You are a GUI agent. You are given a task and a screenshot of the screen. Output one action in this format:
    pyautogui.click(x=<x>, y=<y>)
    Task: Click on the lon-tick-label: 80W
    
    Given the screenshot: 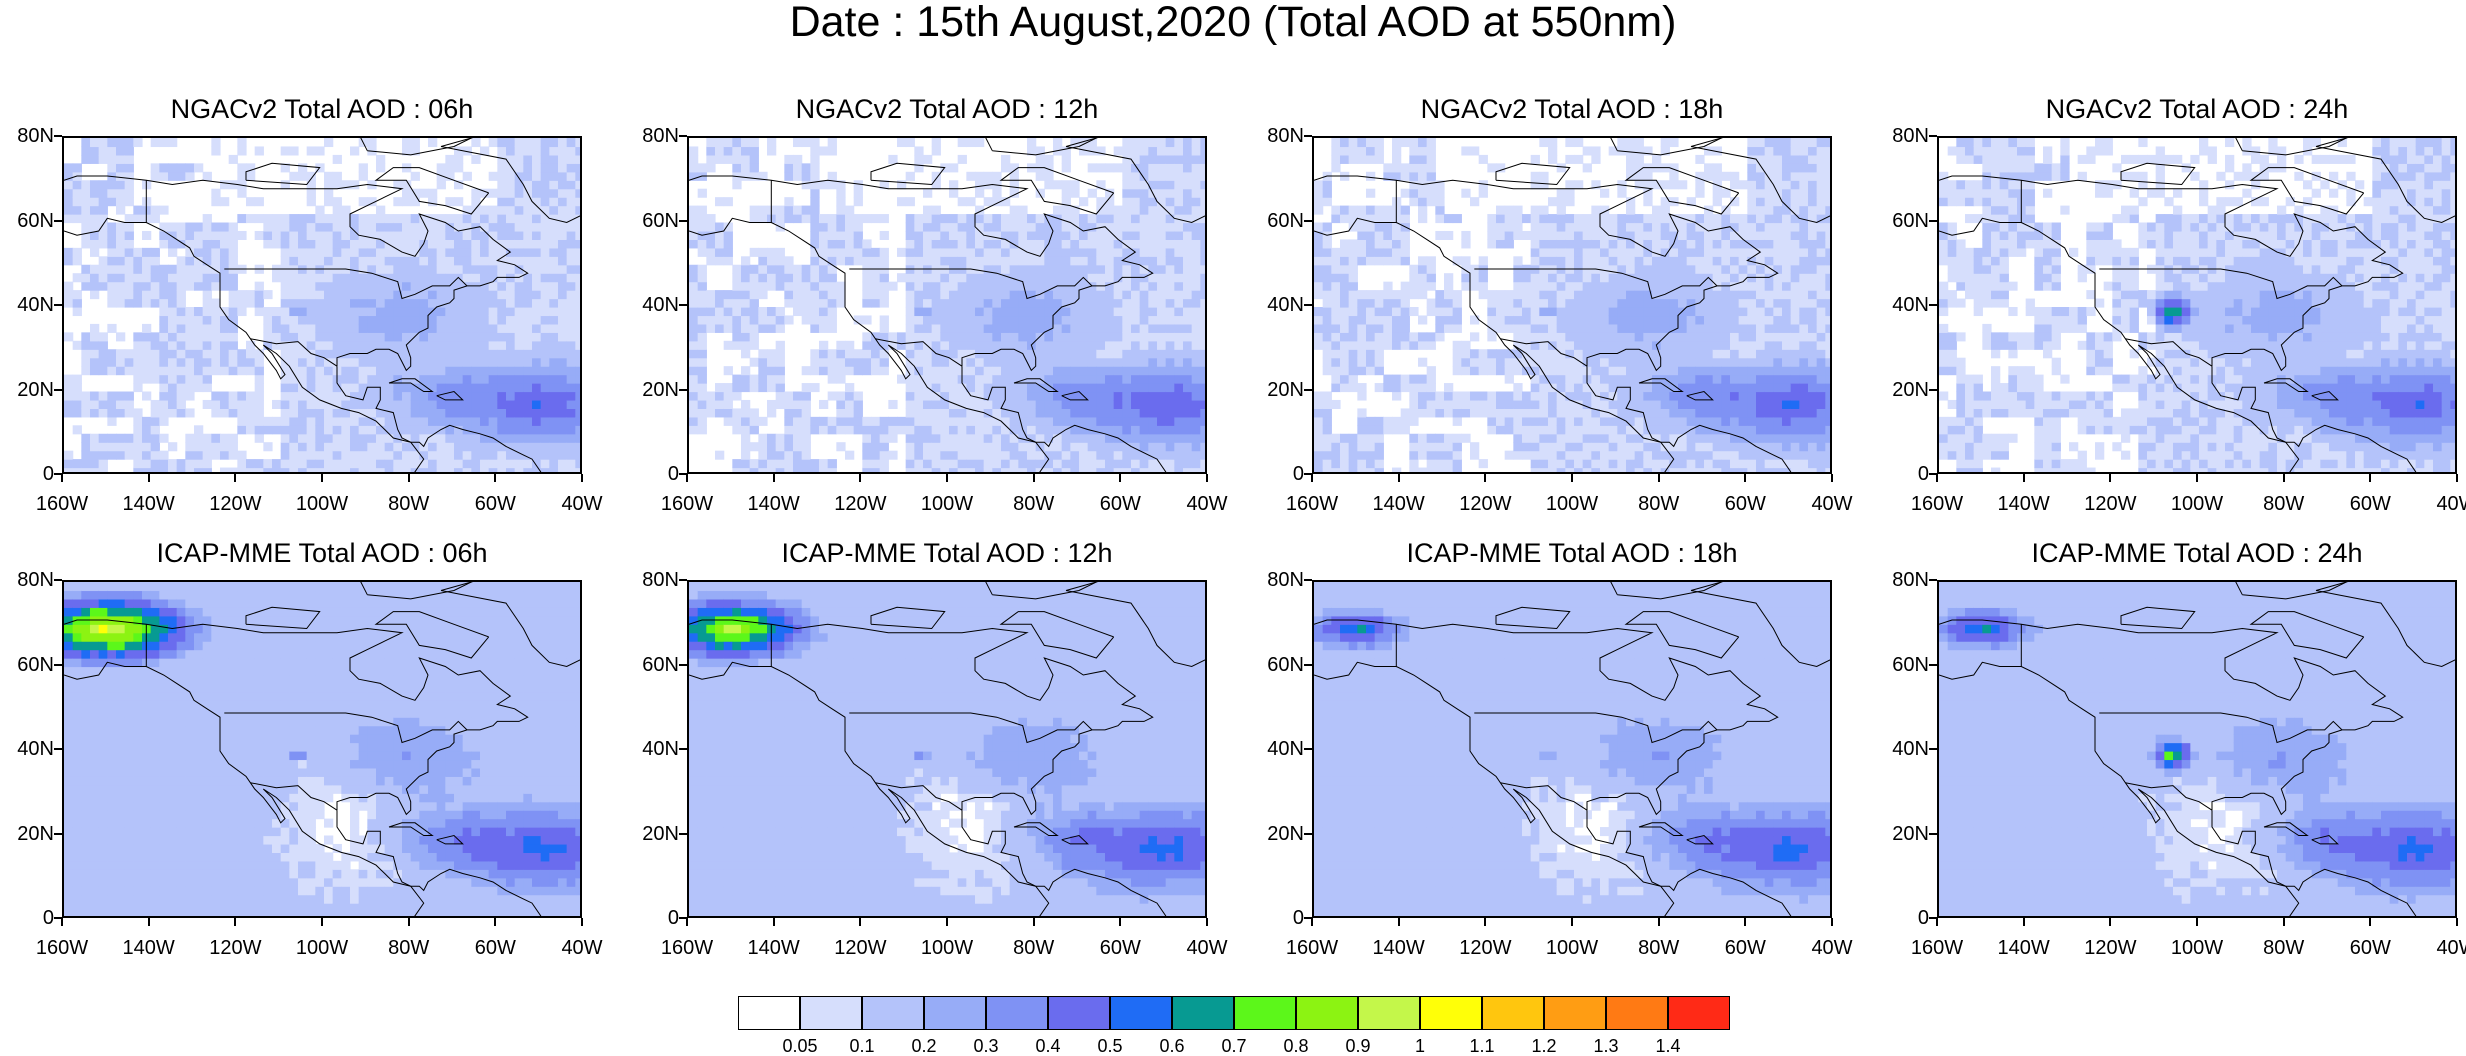 What is the action you would take?
    pyautogui.click(x=409, y=504)
    